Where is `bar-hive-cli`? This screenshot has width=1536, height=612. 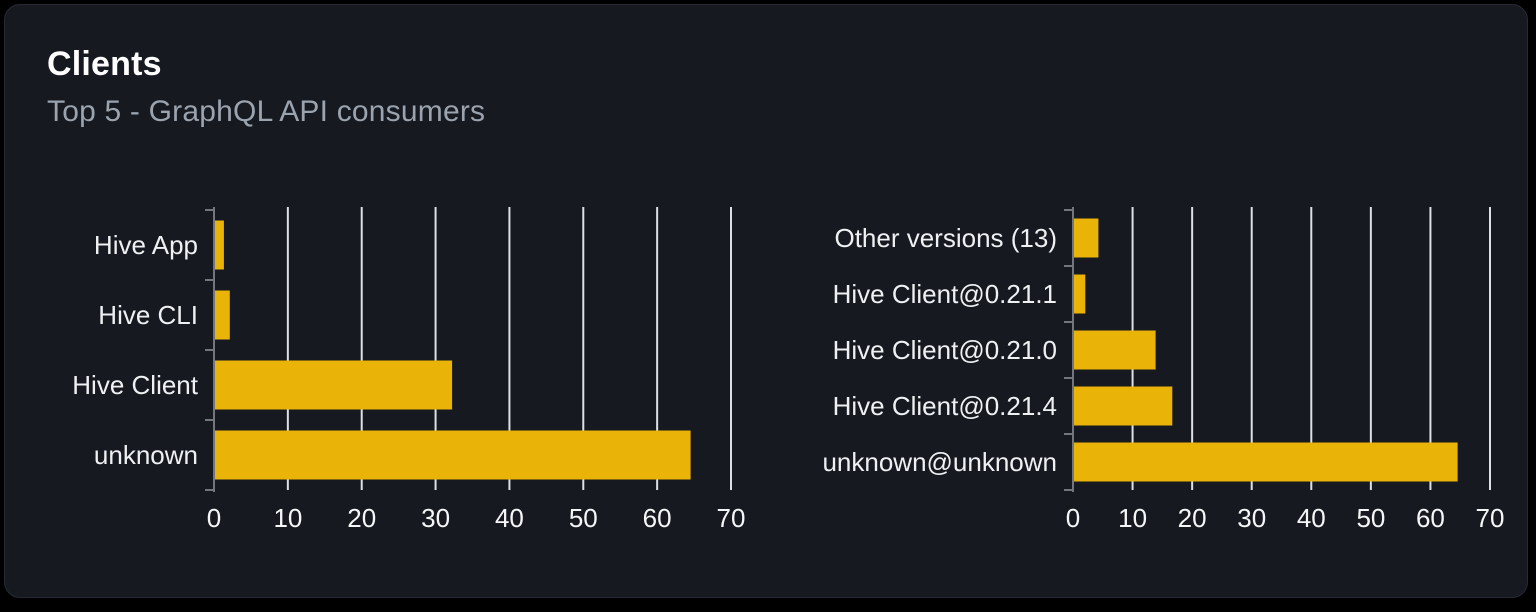
bar-hive-cli is located at coordinates (222, 315).